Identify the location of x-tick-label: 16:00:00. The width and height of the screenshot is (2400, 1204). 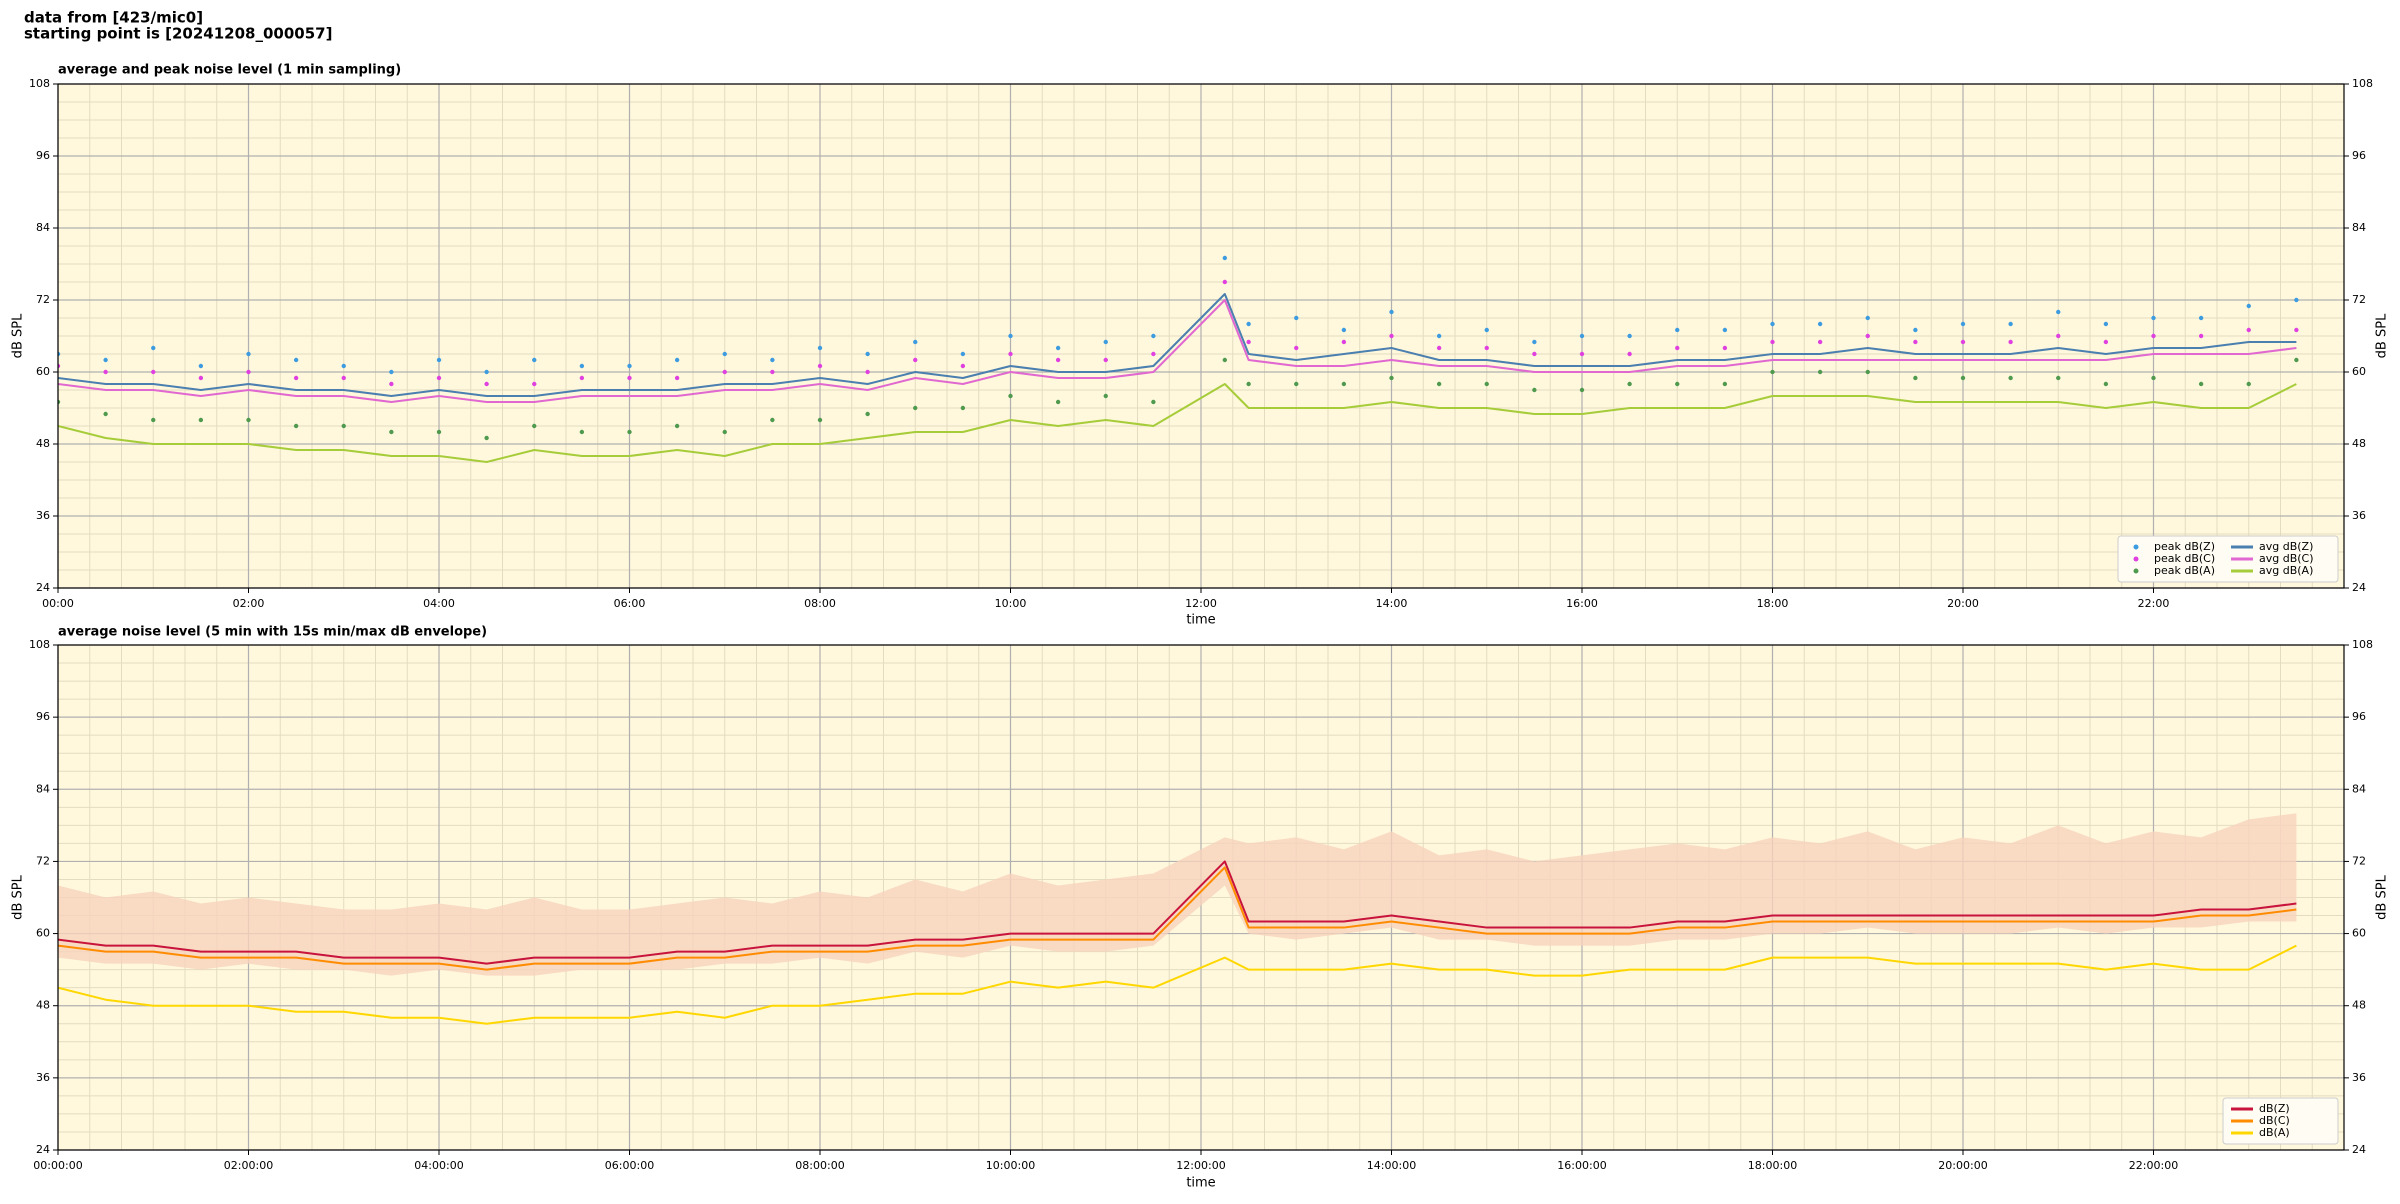
(1581, 1165).